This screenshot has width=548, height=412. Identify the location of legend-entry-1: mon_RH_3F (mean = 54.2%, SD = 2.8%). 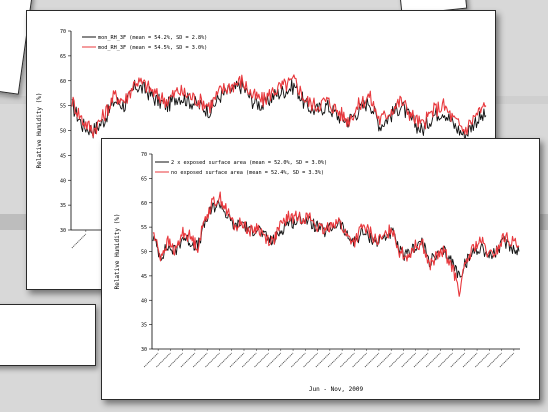
(152, 38).